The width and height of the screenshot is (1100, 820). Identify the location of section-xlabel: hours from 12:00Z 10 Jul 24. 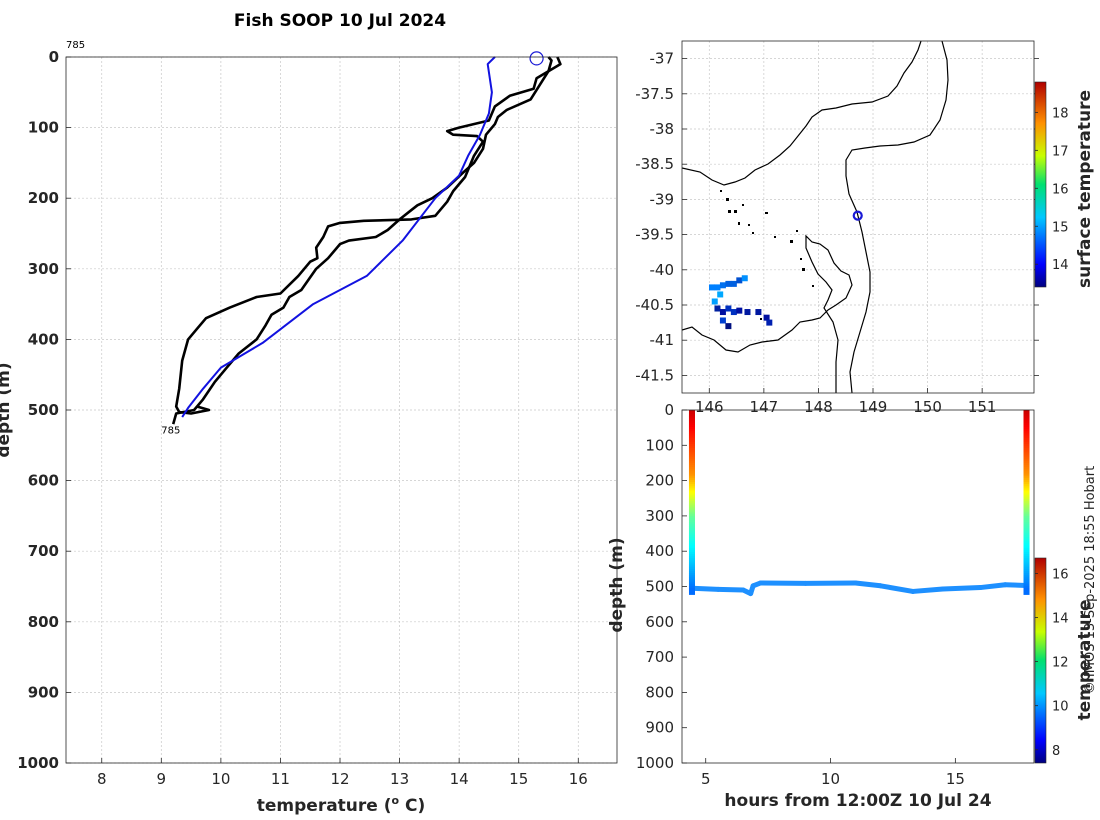
(857, 801).